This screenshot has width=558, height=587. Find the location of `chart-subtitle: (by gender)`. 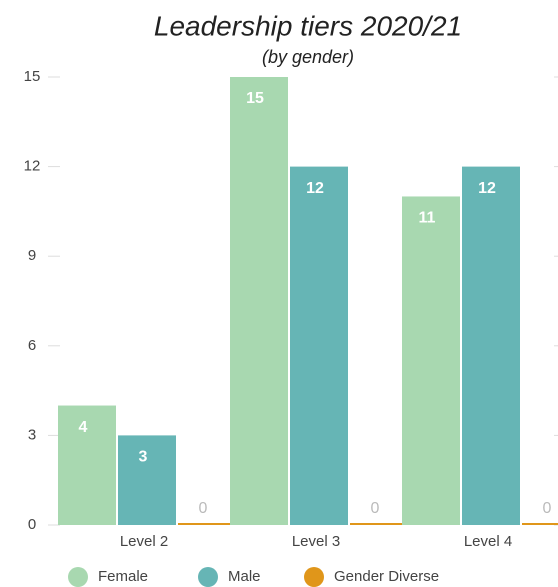

chart-subtitle: (by gender) is located at coordinates (308, 57).